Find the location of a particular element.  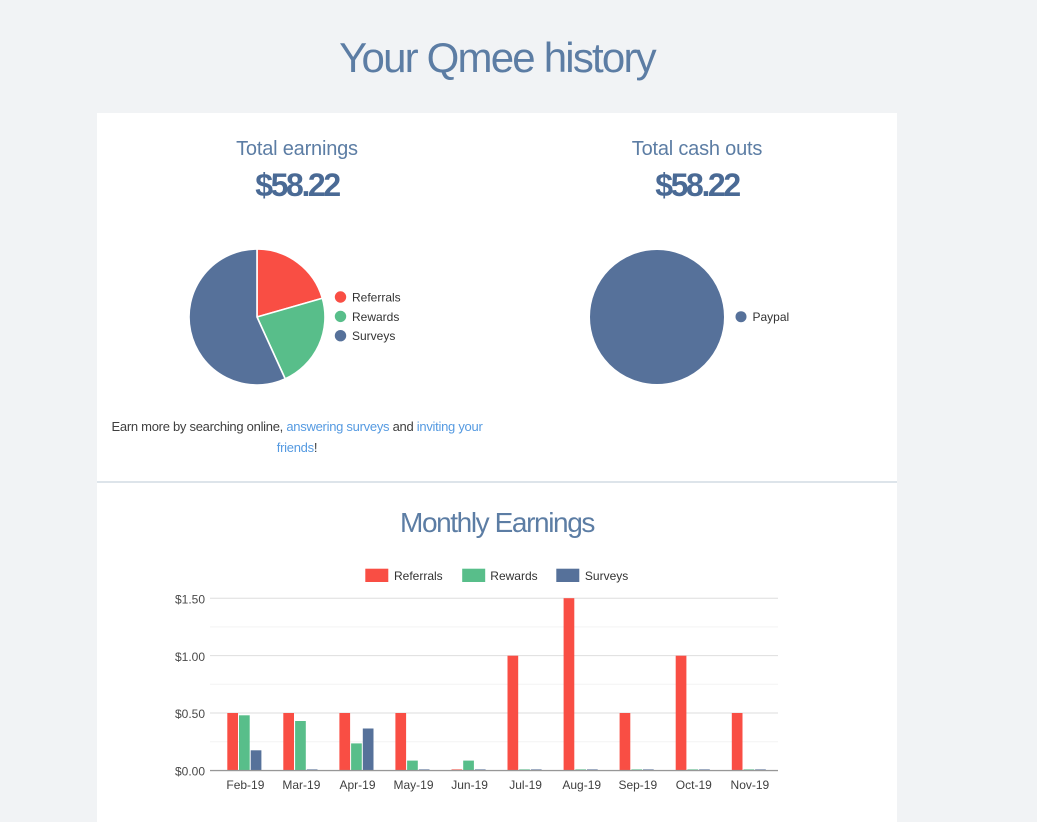

svg-text: Oct-19 is located at coordinates (694, 785).